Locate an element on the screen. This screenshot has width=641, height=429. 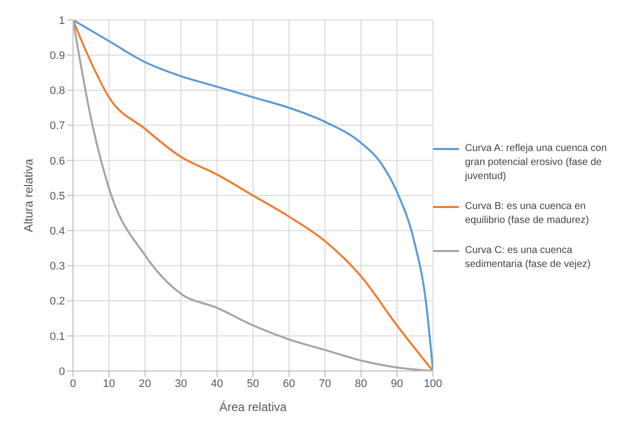
y-tick-label: 0.9 is located at coordinates (57, 56).